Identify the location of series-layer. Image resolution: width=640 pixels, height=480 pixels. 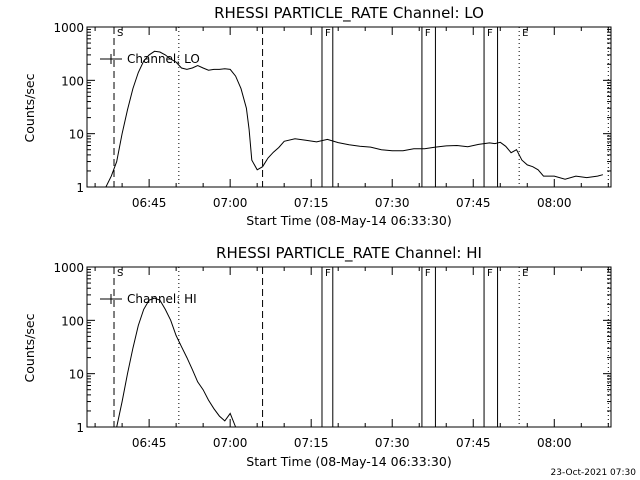
(176, 362).